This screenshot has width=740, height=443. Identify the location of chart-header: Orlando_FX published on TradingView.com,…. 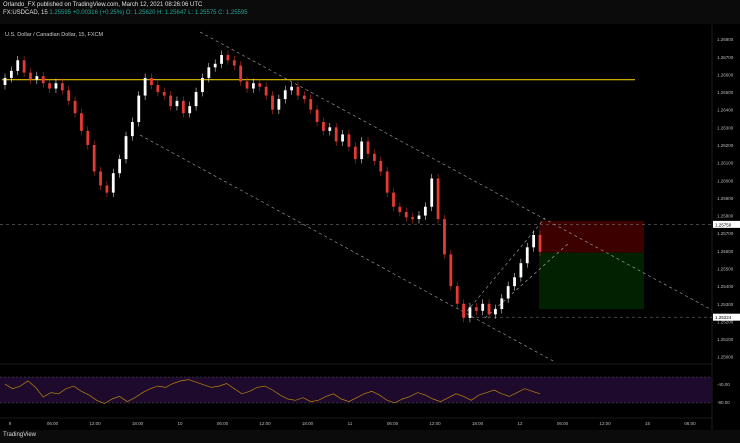
(370, 12).